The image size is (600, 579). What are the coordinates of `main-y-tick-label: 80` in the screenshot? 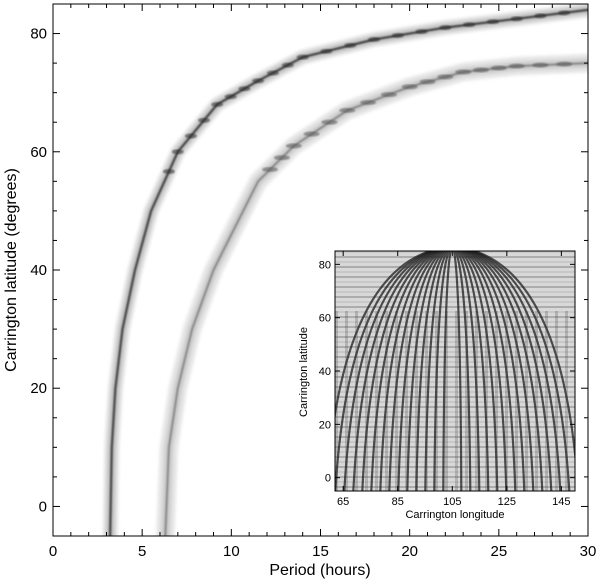 It's located at (38, 34).